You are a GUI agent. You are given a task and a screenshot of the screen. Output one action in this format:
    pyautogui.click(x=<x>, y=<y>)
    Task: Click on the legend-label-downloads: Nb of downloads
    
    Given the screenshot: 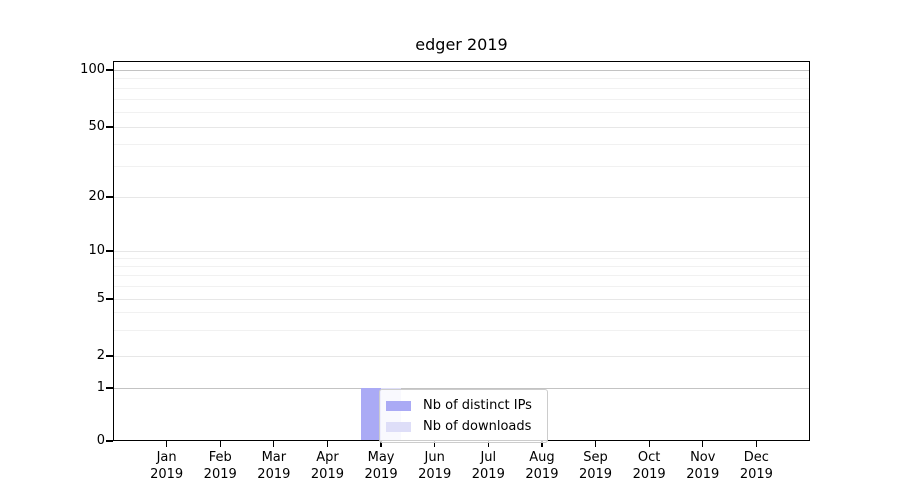 What is the action you would take?
    pyautogui.click(x=477, y=426)
    